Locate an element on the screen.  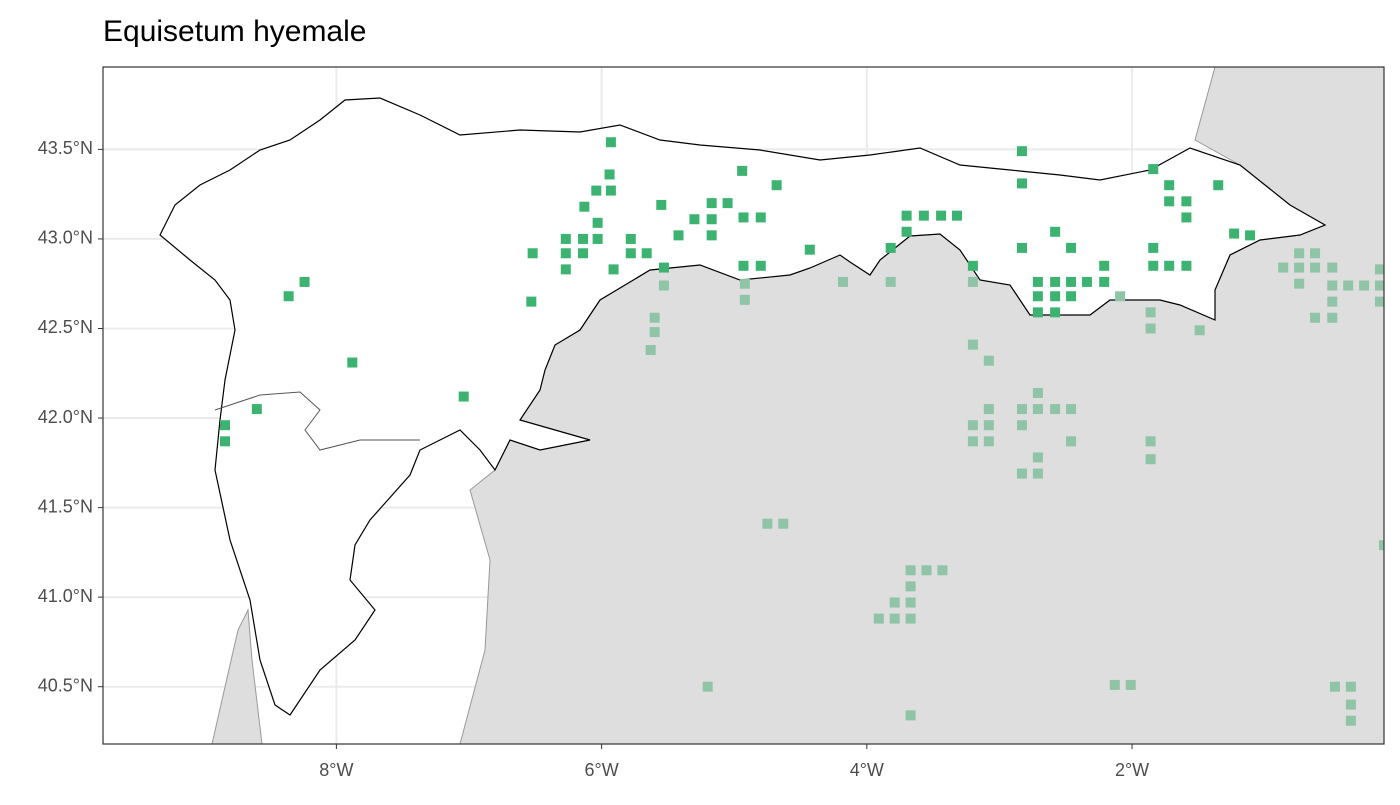
y-tick-label: 43.0°N is located at coordinates (65, 238).